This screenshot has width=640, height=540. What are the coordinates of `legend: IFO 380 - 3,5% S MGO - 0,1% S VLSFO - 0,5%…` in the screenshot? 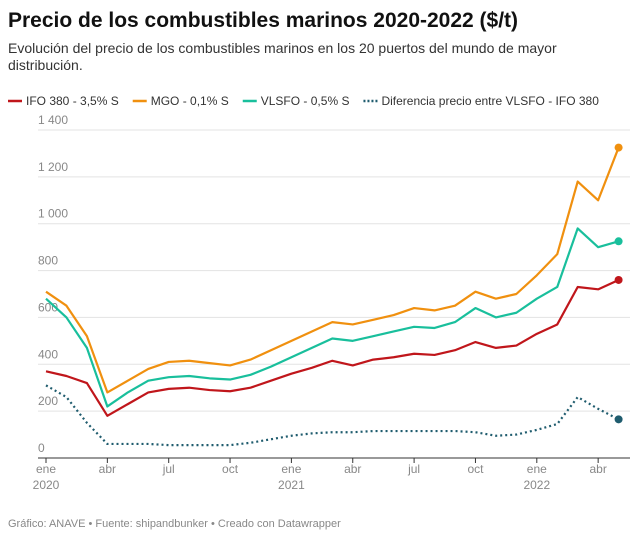 It's located at (303, 101).